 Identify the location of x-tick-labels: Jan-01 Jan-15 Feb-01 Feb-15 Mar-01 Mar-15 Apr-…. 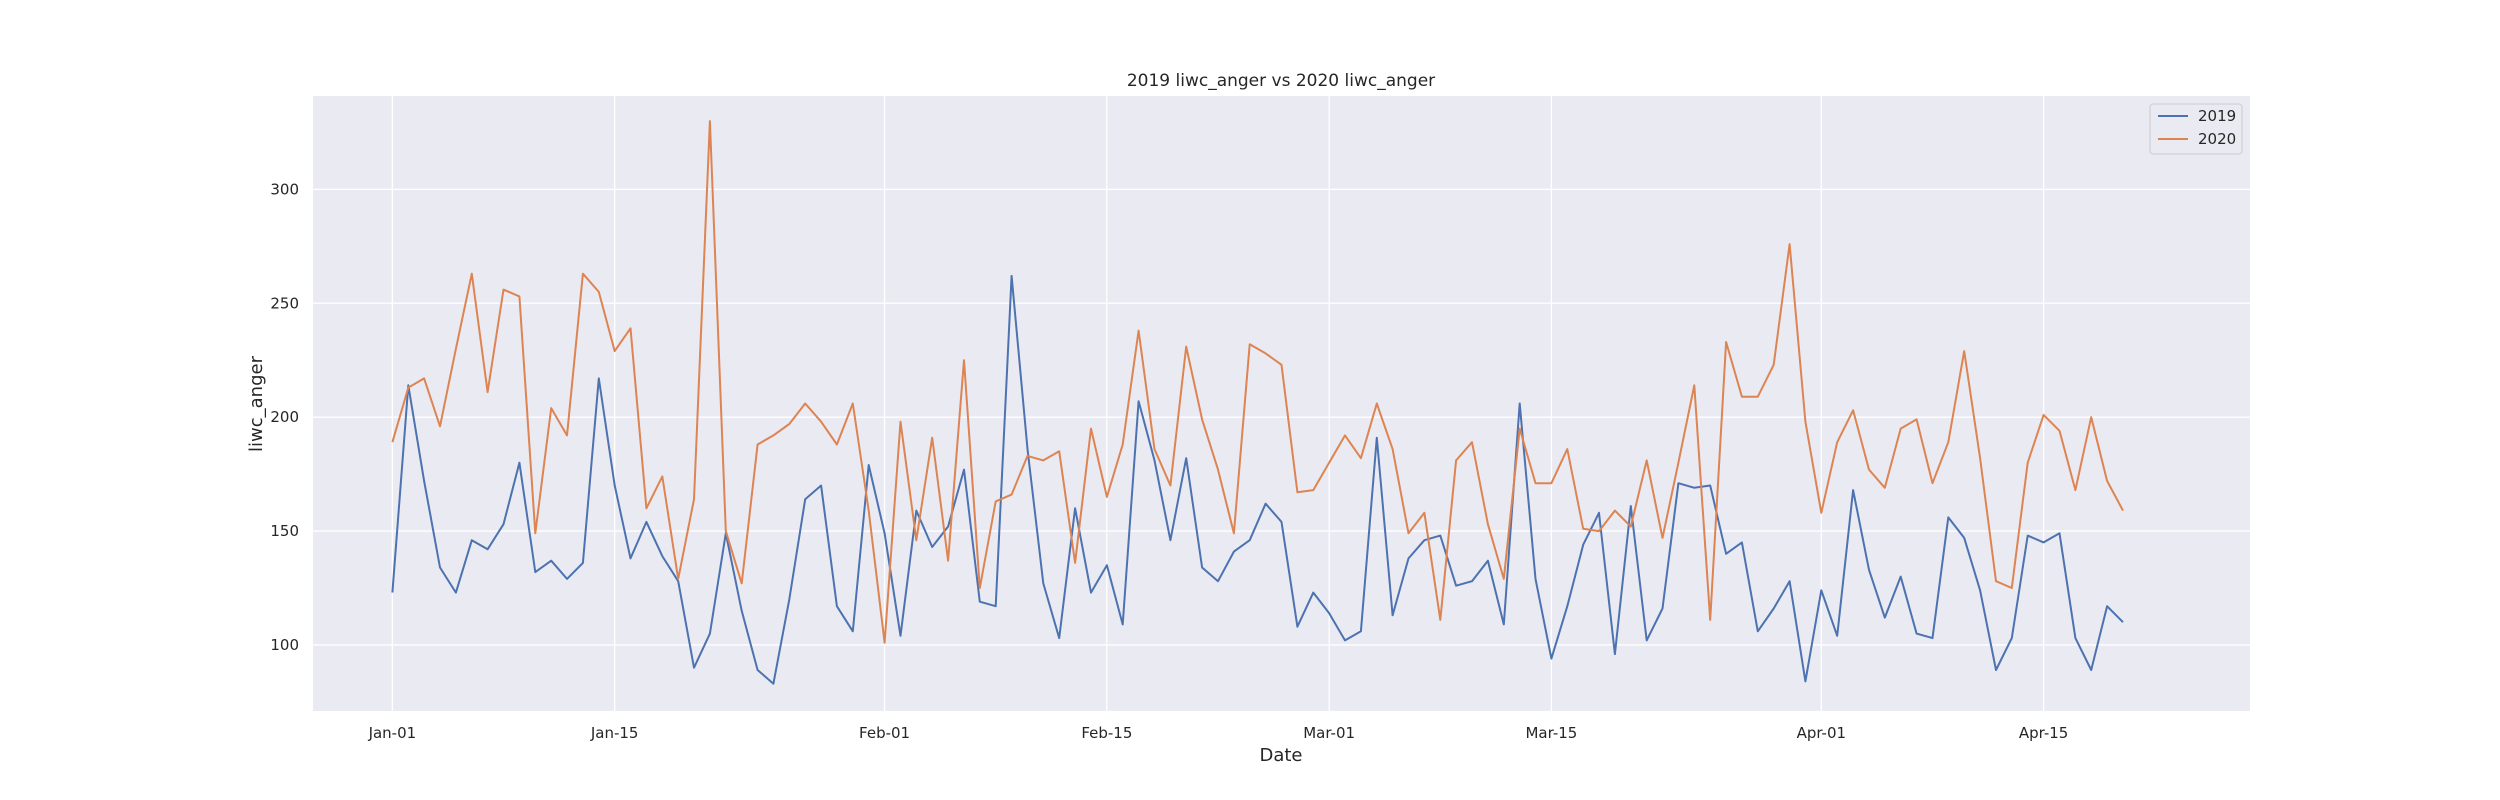
(1218, 733).